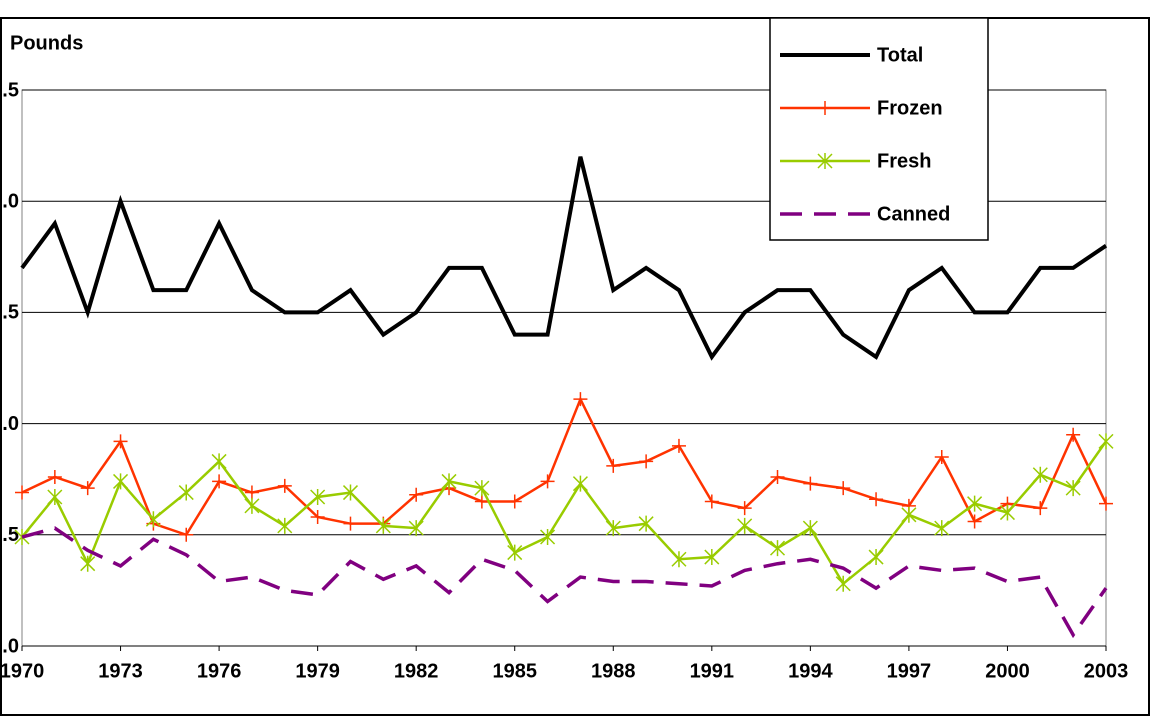 This screenshot has height=717, width=1151. What do you see at coordinates (810, 671) in the screenshot?
I see `x-tick-label: 1994` at bounding box center [810, 671].